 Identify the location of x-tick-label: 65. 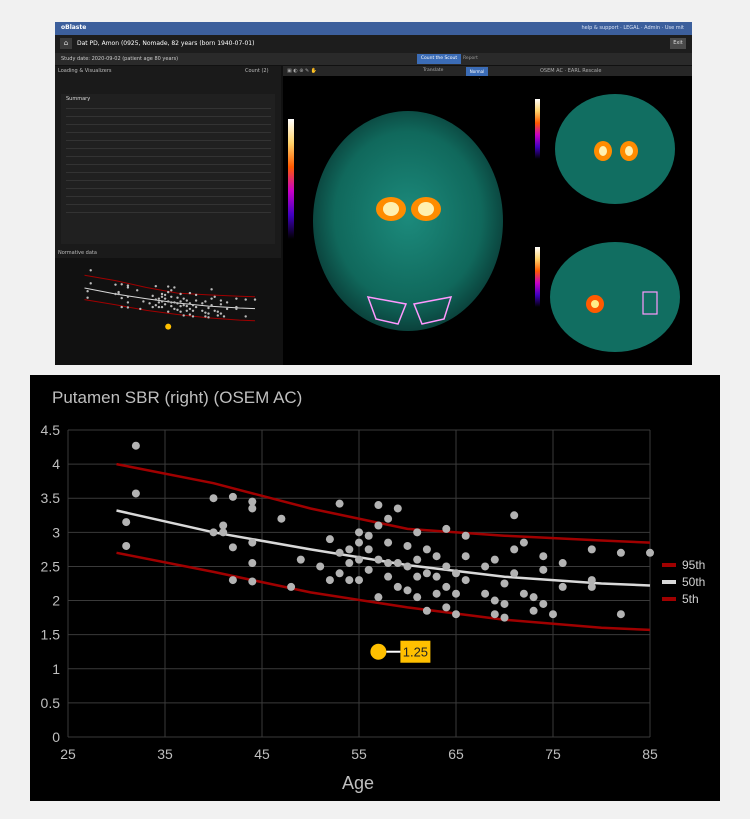
(456, 754).